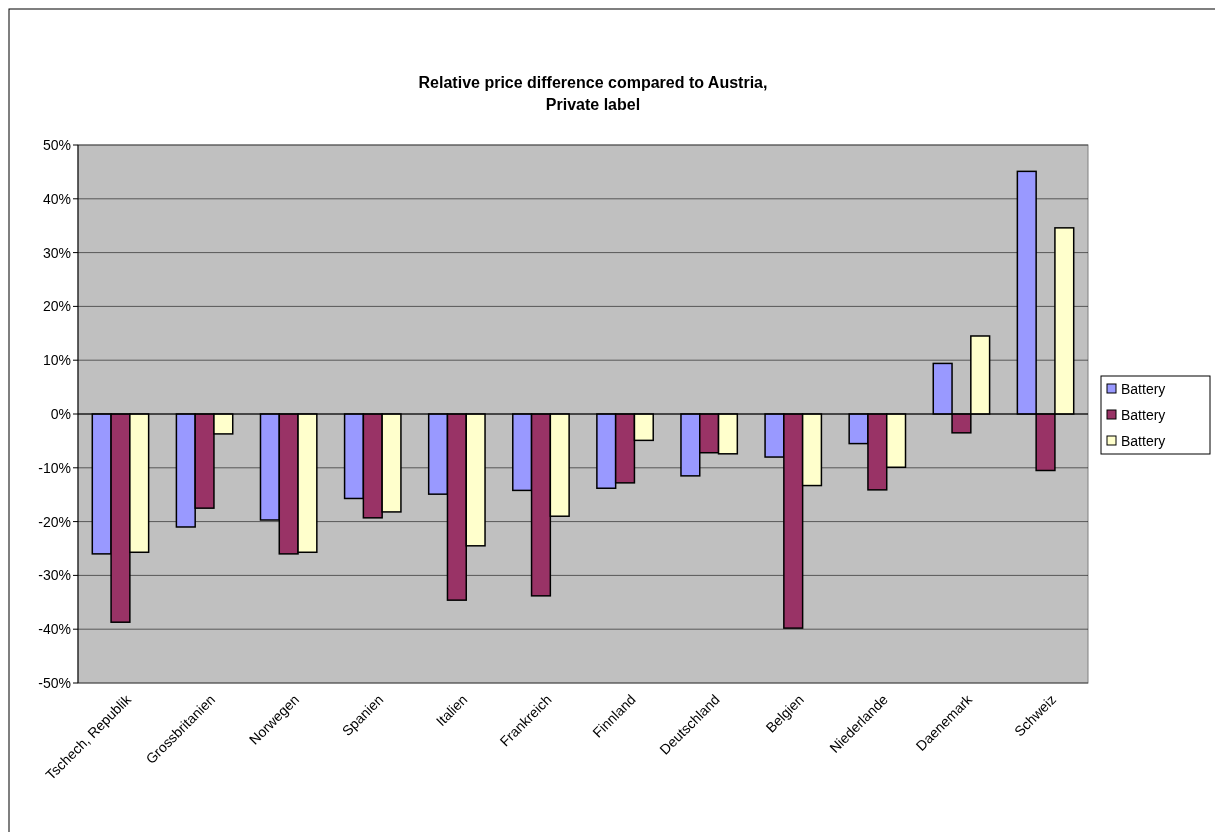 The image size is (1215, 832). Describe the element at coordinates (56, 360) in the screenshot. I see `y-tick-label: 10%` at that location.